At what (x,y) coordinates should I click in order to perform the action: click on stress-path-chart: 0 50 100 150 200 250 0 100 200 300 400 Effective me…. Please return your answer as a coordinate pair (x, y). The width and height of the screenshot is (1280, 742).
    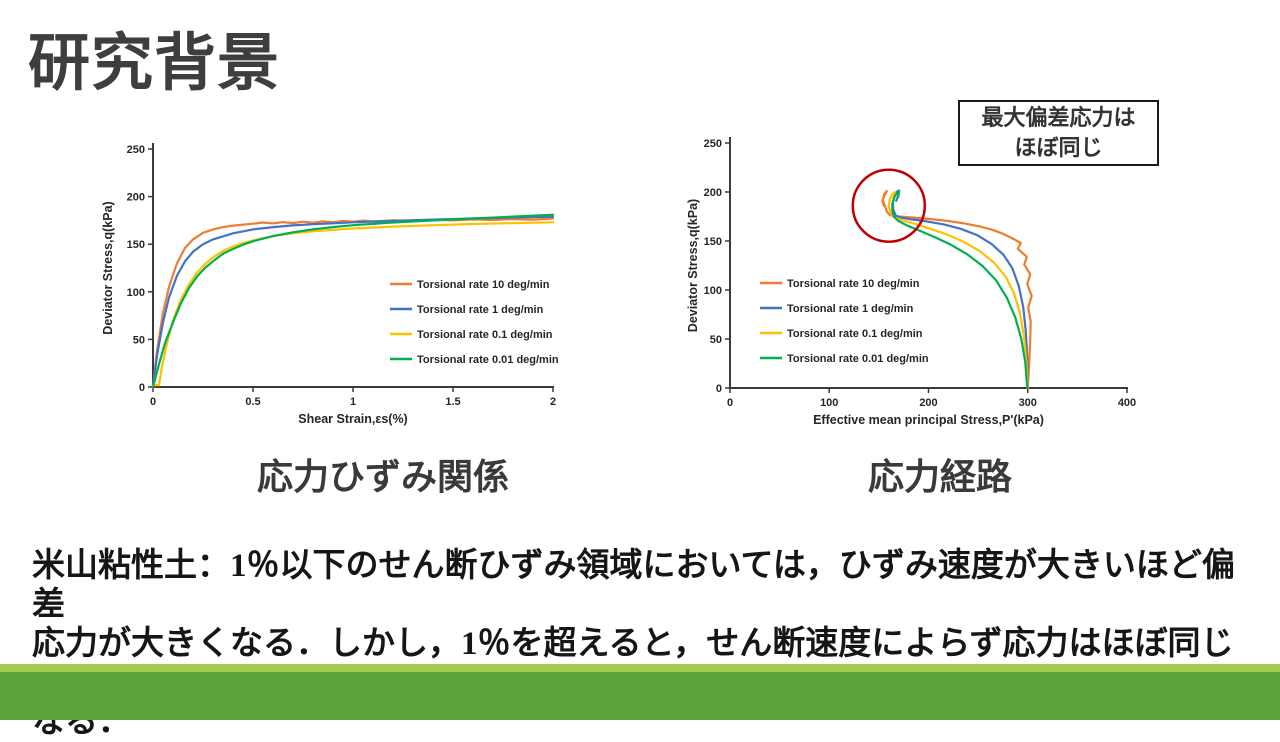
    Looking at the image, I should click on (911, 282).